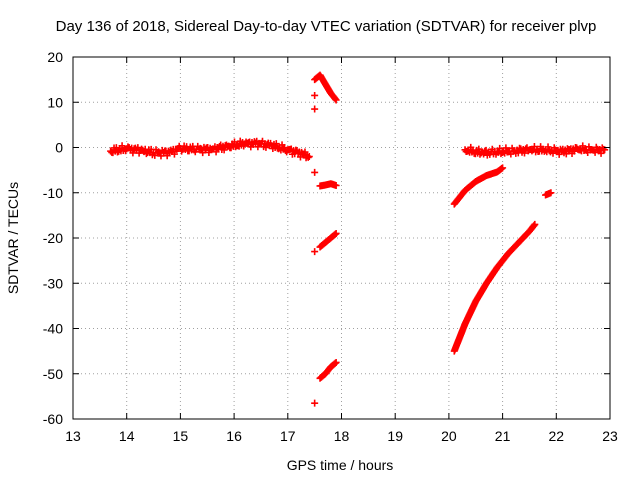  I want to click on x-tick-label: 22, so click(557, 436).